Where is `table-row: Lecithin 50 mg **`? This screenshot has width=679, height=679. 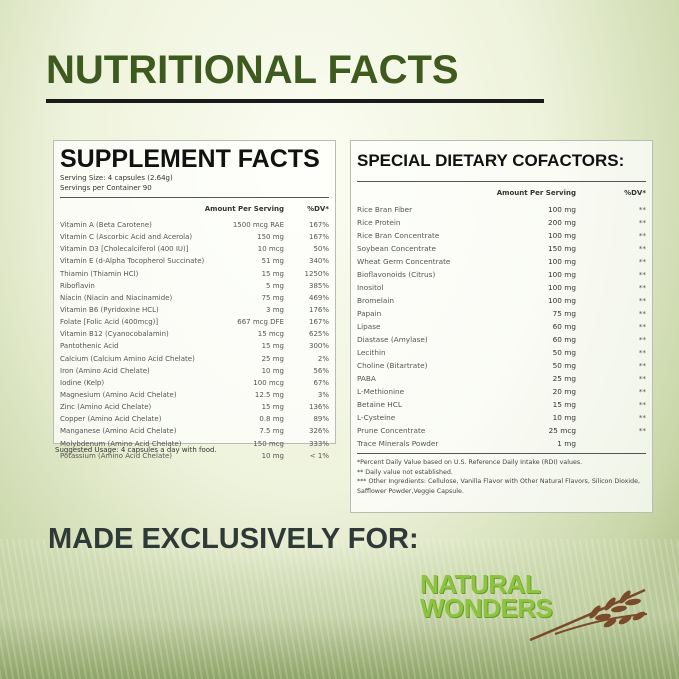 table-row: Lecithin 50 mg ** is located at coordinates (501, 352).